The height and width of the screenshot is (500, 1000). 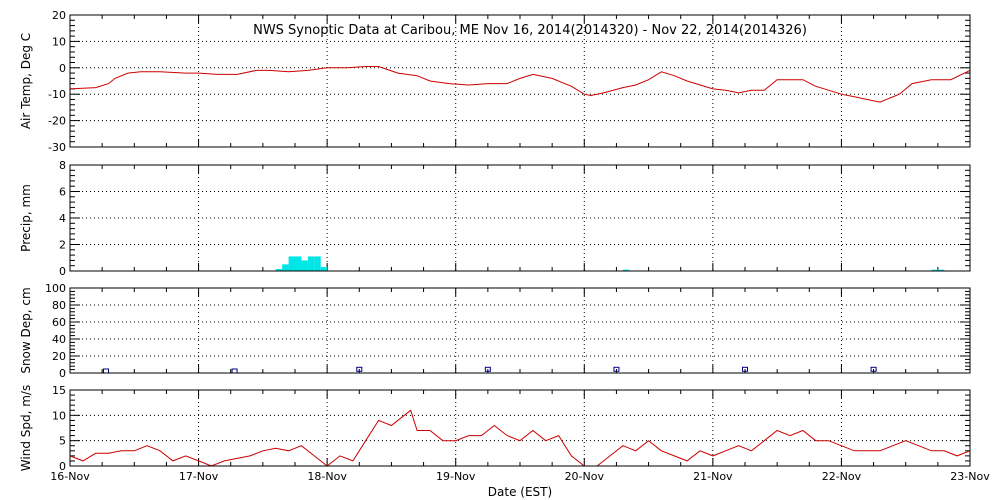 What do you see at coordinates (199, 476) in the screenshot?
I see `x-tick-label: 17-Nov` at bounding box center [199, 476].